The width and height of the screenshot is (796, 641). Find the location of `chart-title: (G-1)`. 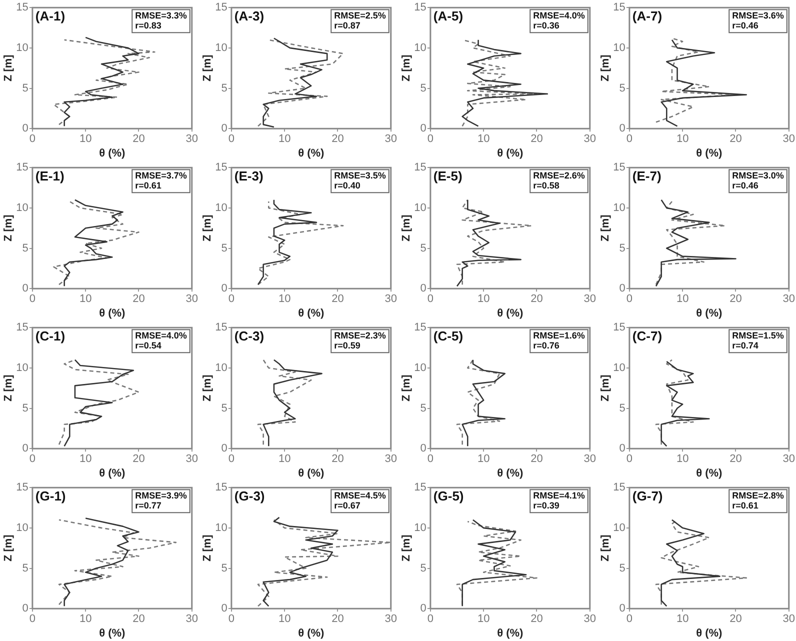

chart-title: (G-1) is located at coordinates (50, 496).